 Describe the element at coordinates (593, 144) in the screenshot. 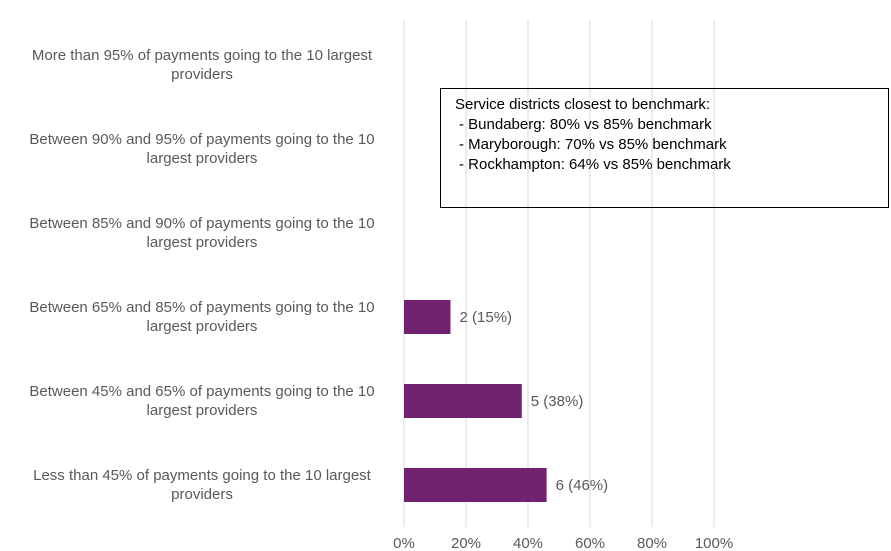

I see `annotation-line: - Maryborough: 70% vs 85% benchmark` at that location.